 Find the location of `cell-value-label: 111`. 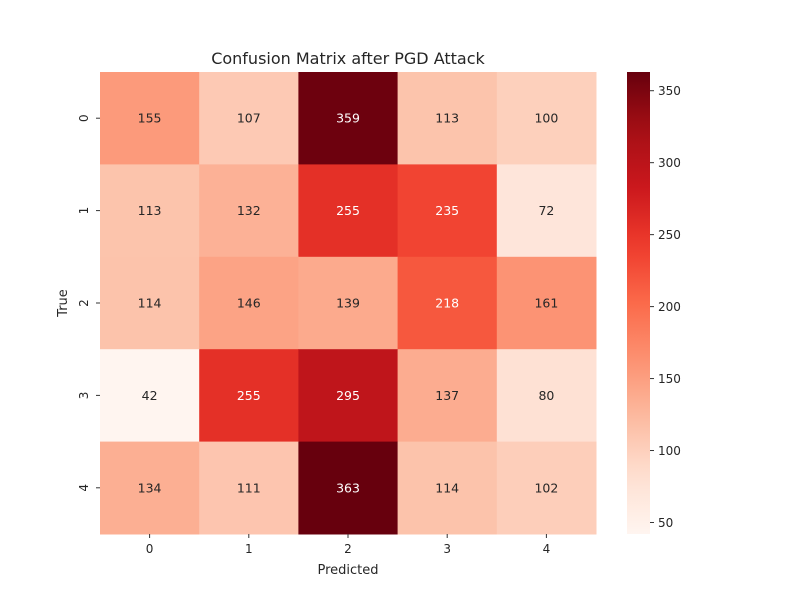

cell-value-label: 111 is located at coordinates (249, 487).